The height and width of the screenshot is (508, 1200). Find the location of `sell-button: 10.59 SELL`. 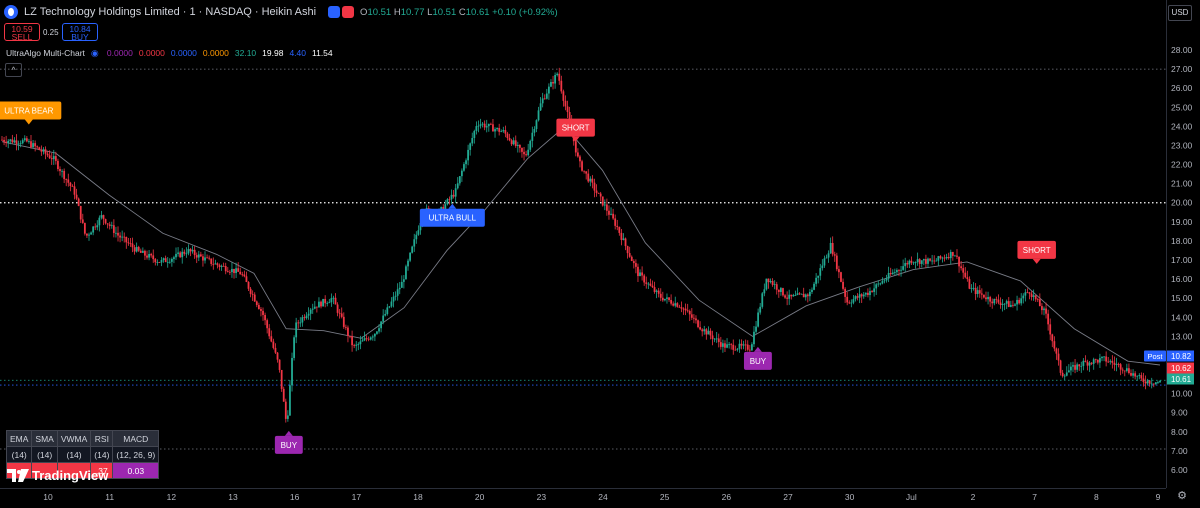

sell-button: 10.59 SELL is located at coordinates (22, 32).